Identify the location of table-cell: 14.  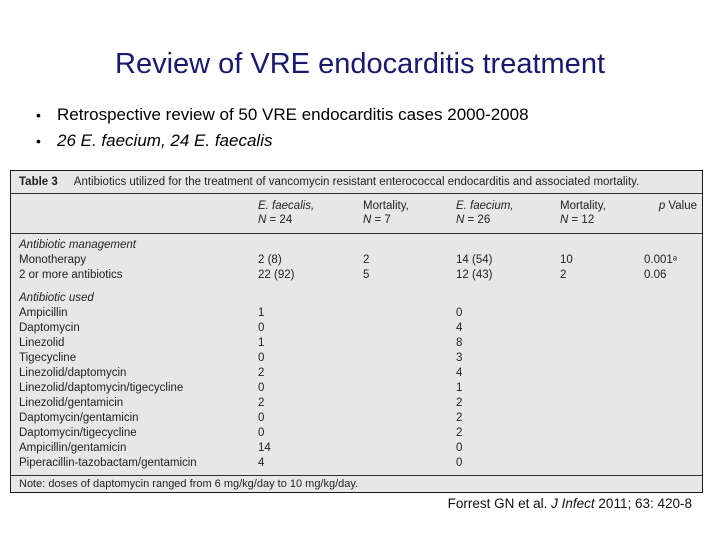
(264, 448).